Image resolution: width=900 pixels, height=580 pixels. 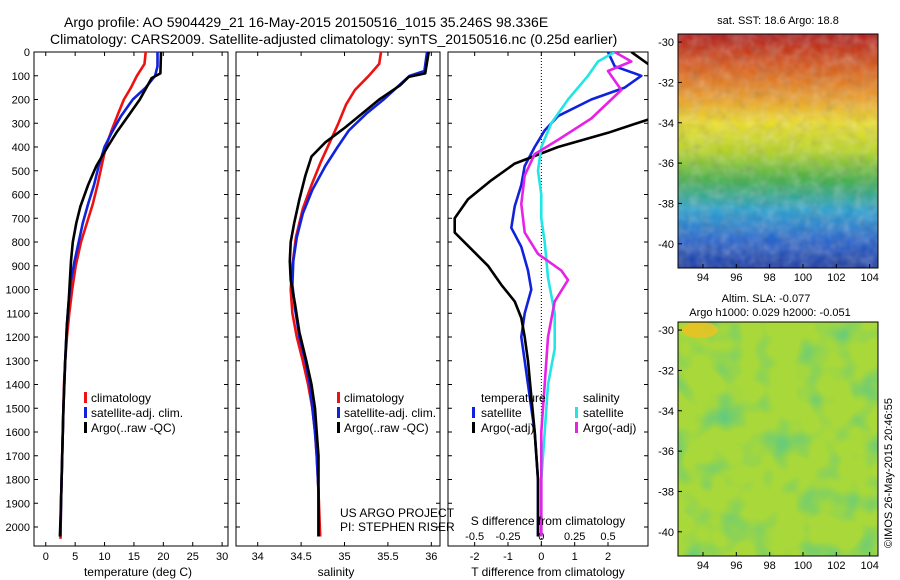 What do you see at coordinates (803, 566) in the screenshot?
I see `map-x-tick-label: 100` at bounding box center [803, 566].